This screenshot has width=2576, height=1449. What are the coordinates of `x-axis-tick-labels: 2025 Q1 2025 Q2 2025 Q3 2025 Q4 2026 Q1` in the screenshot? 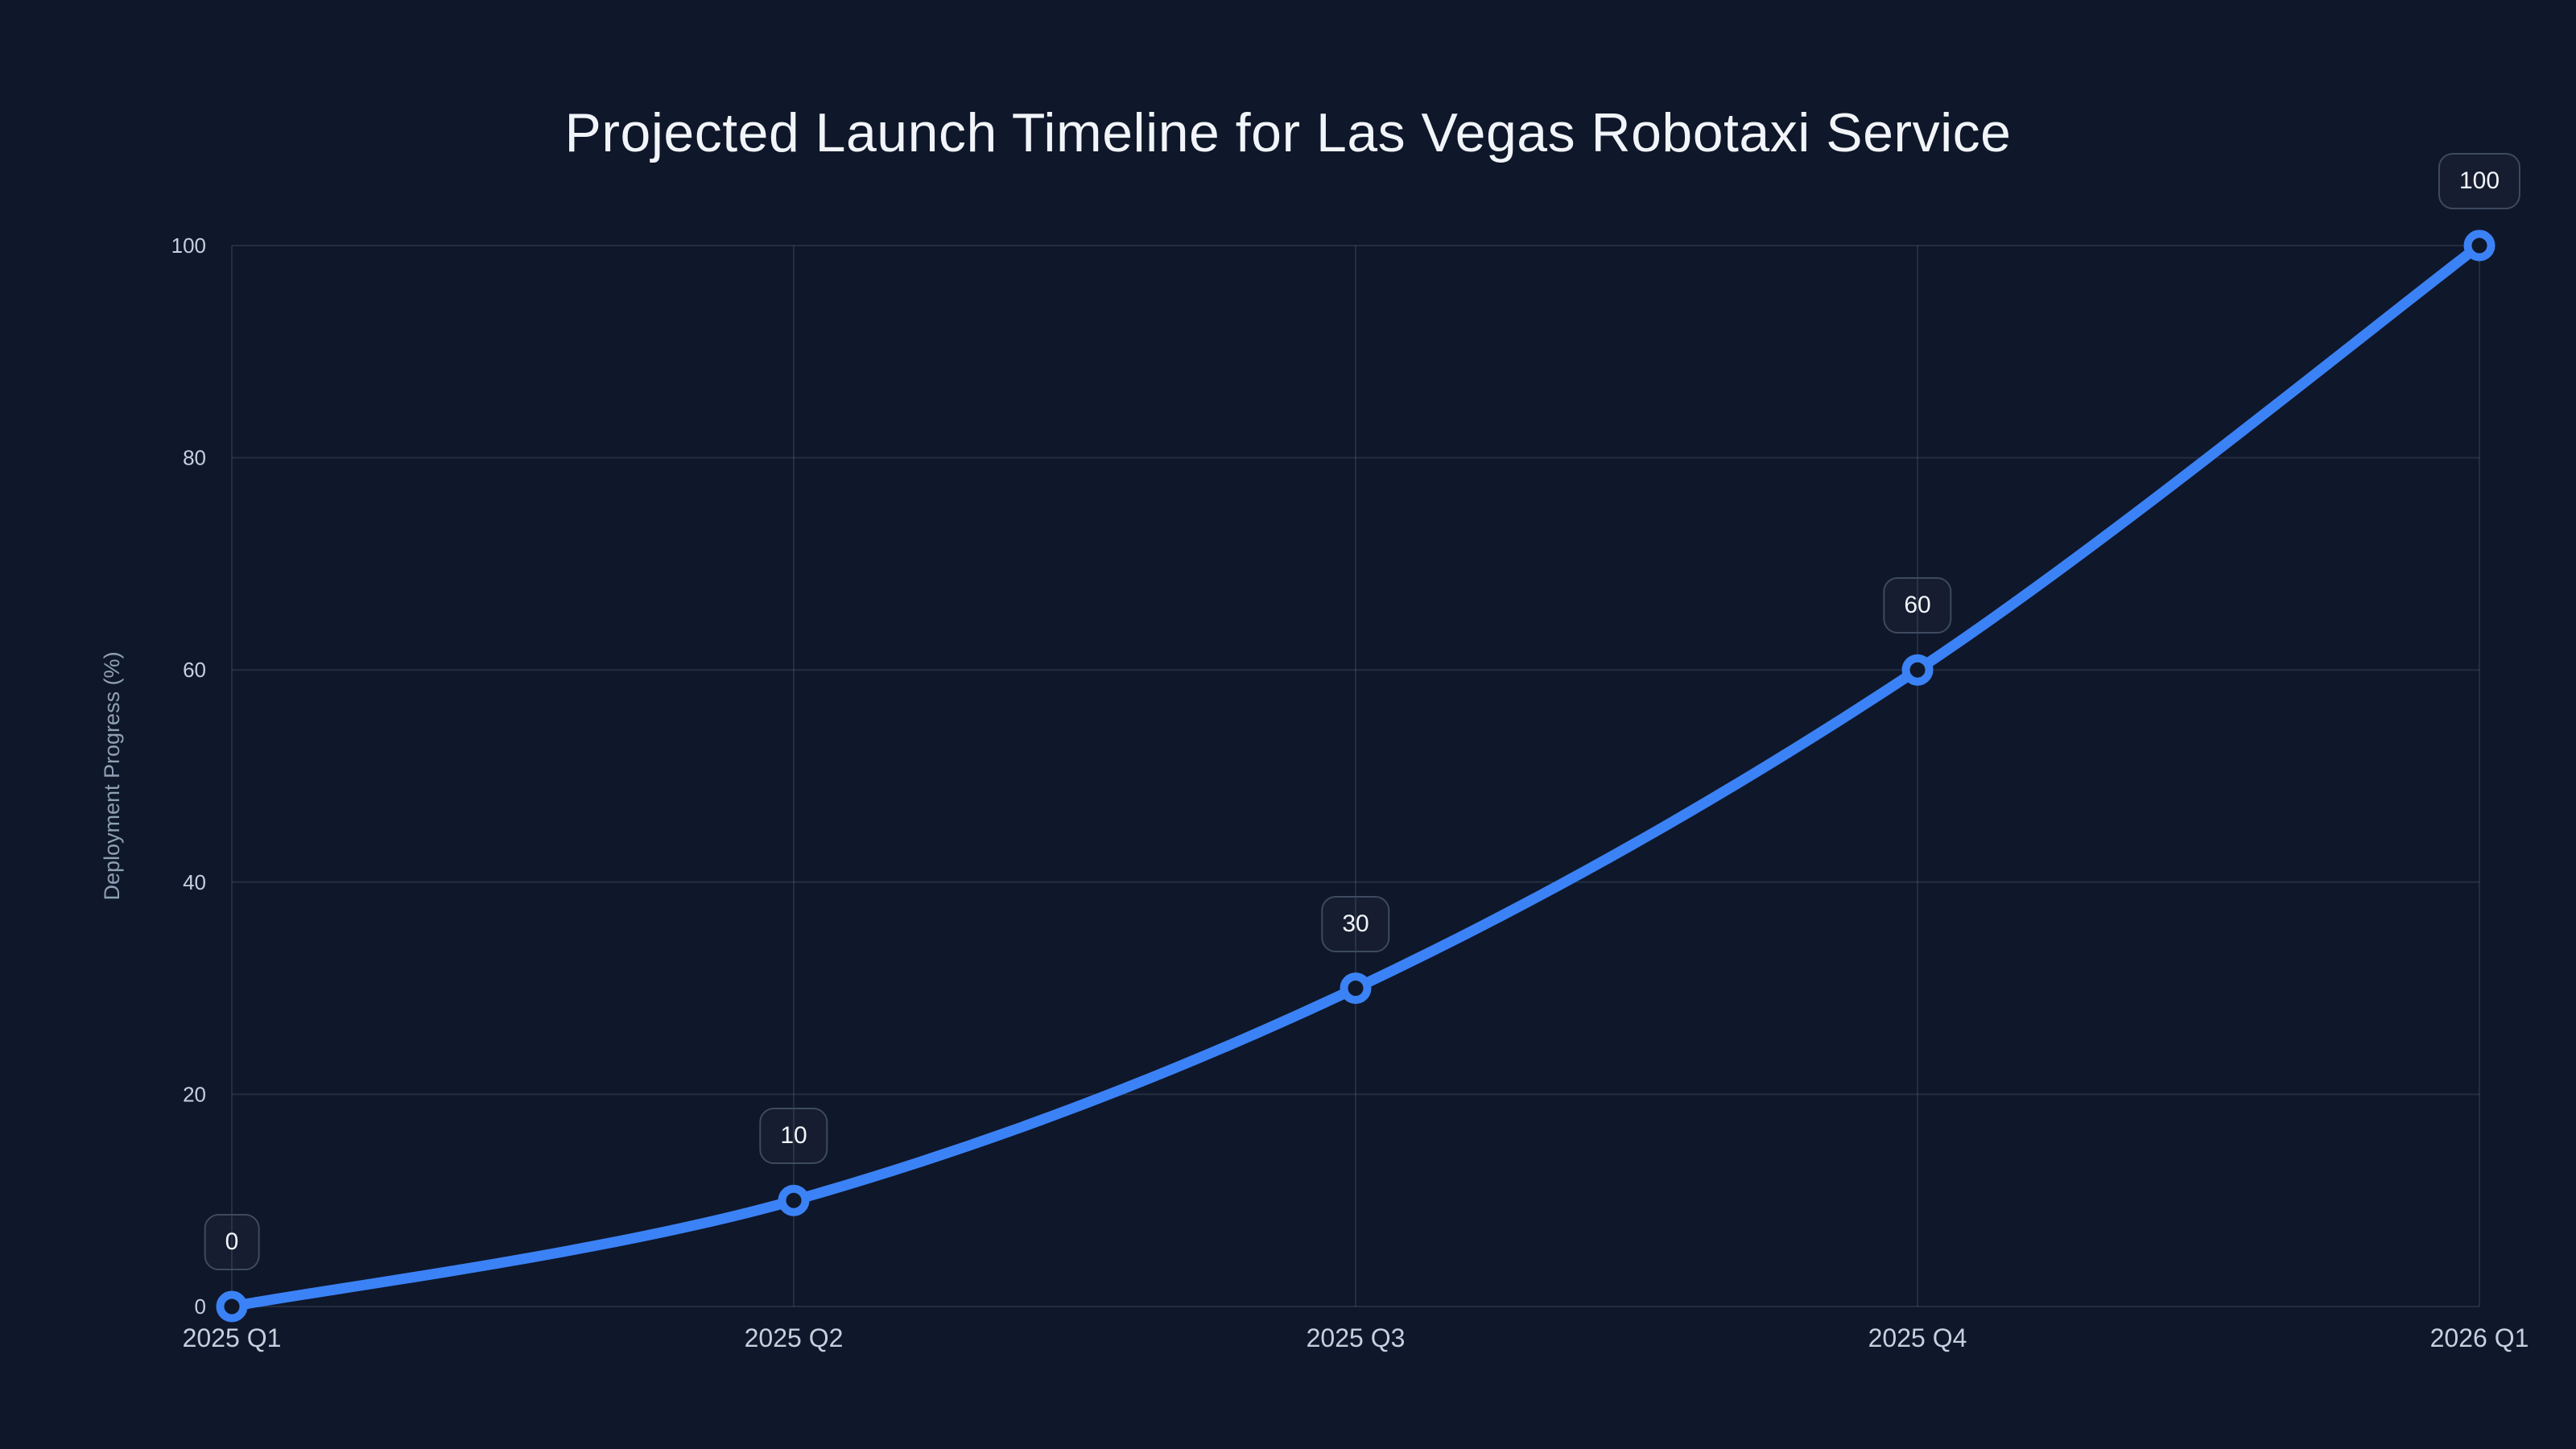 It's located at (1356, 1337).